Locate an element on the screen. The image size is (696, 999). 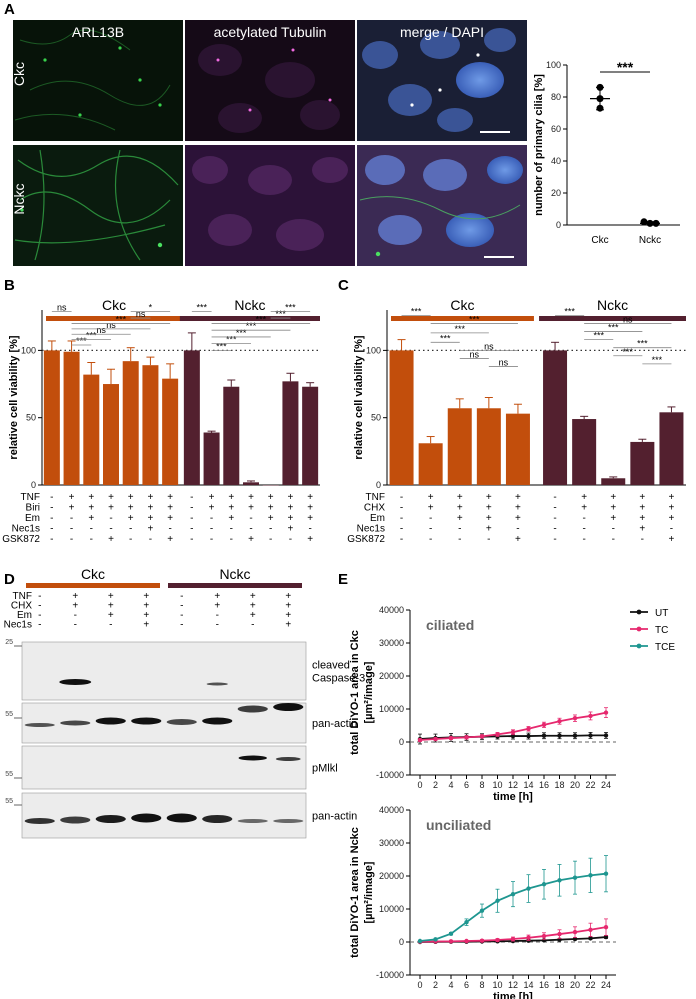
y-tick-label: 30000 is located at coordinates (391, 843).